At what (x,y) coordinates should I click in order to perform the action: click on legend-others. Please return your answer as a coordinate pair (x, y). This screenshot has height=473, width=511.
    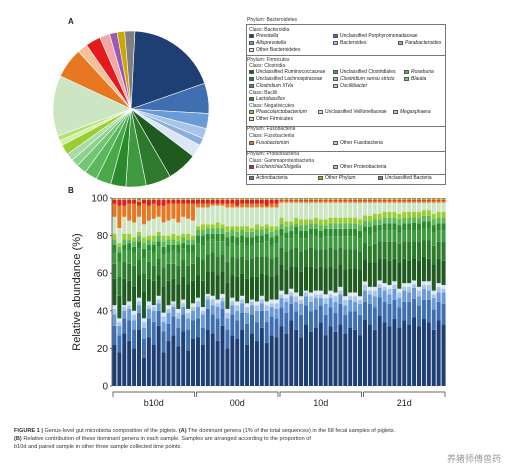
    Looking at the image, I should click on (346, 179).